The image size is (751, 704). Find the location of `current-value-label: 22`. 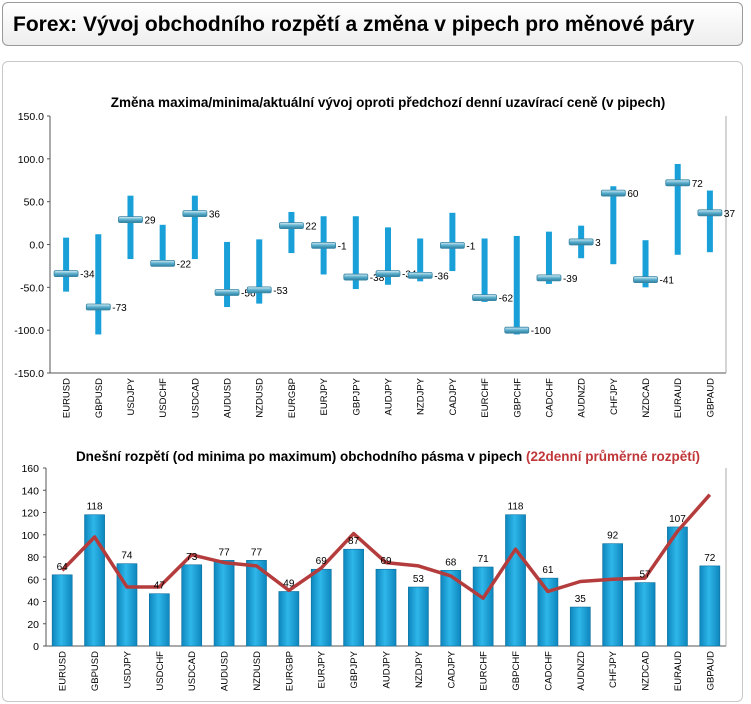

current-value-label: 22 is located at coordinates (311, 227).